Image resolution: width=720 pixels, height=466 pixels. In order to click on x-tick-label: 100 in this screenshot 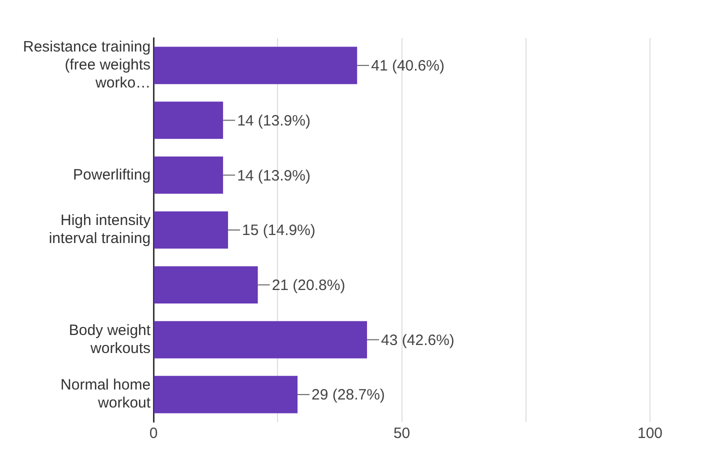, I will do `click(650, 433)`.